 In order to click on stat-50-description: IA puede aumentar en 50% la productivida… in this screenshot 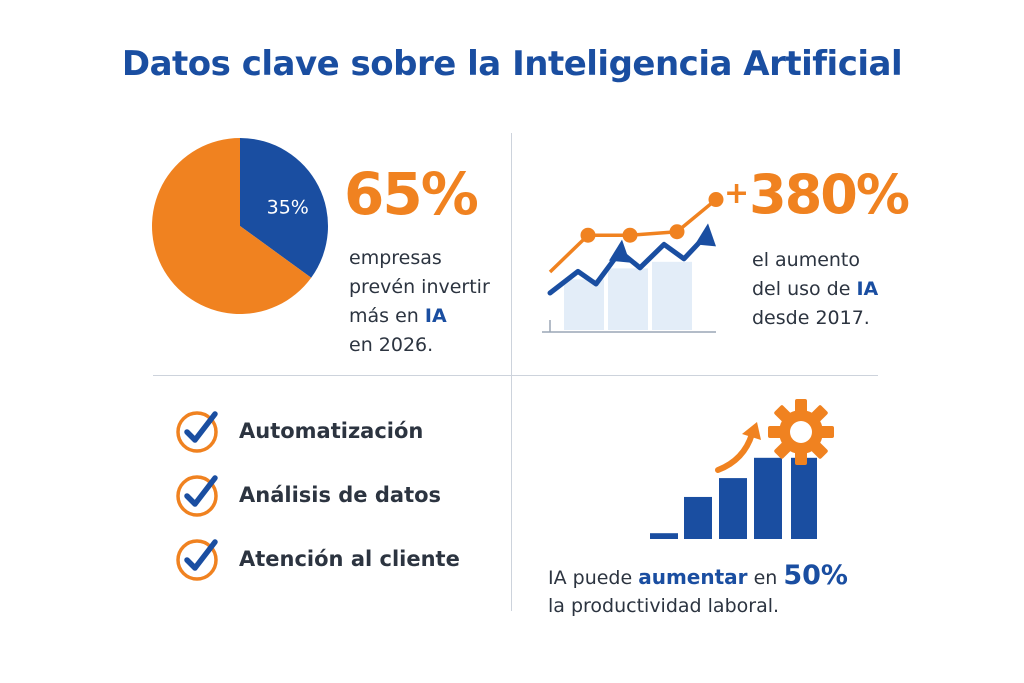, I will do `click(708, 591)`.